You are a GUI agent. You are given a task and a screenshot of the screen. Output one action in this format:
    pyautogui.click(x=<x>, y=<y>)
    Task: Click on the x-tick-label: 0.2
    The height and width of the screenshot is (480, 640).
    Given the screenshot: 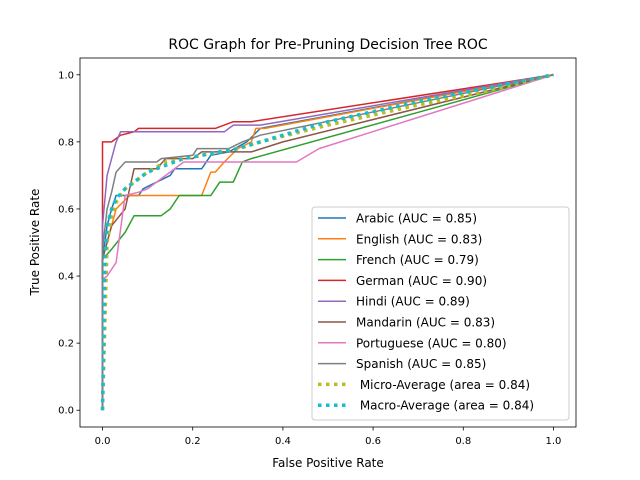 What is the action you would take?
    pyautogui.click(x=193, y=441)
    